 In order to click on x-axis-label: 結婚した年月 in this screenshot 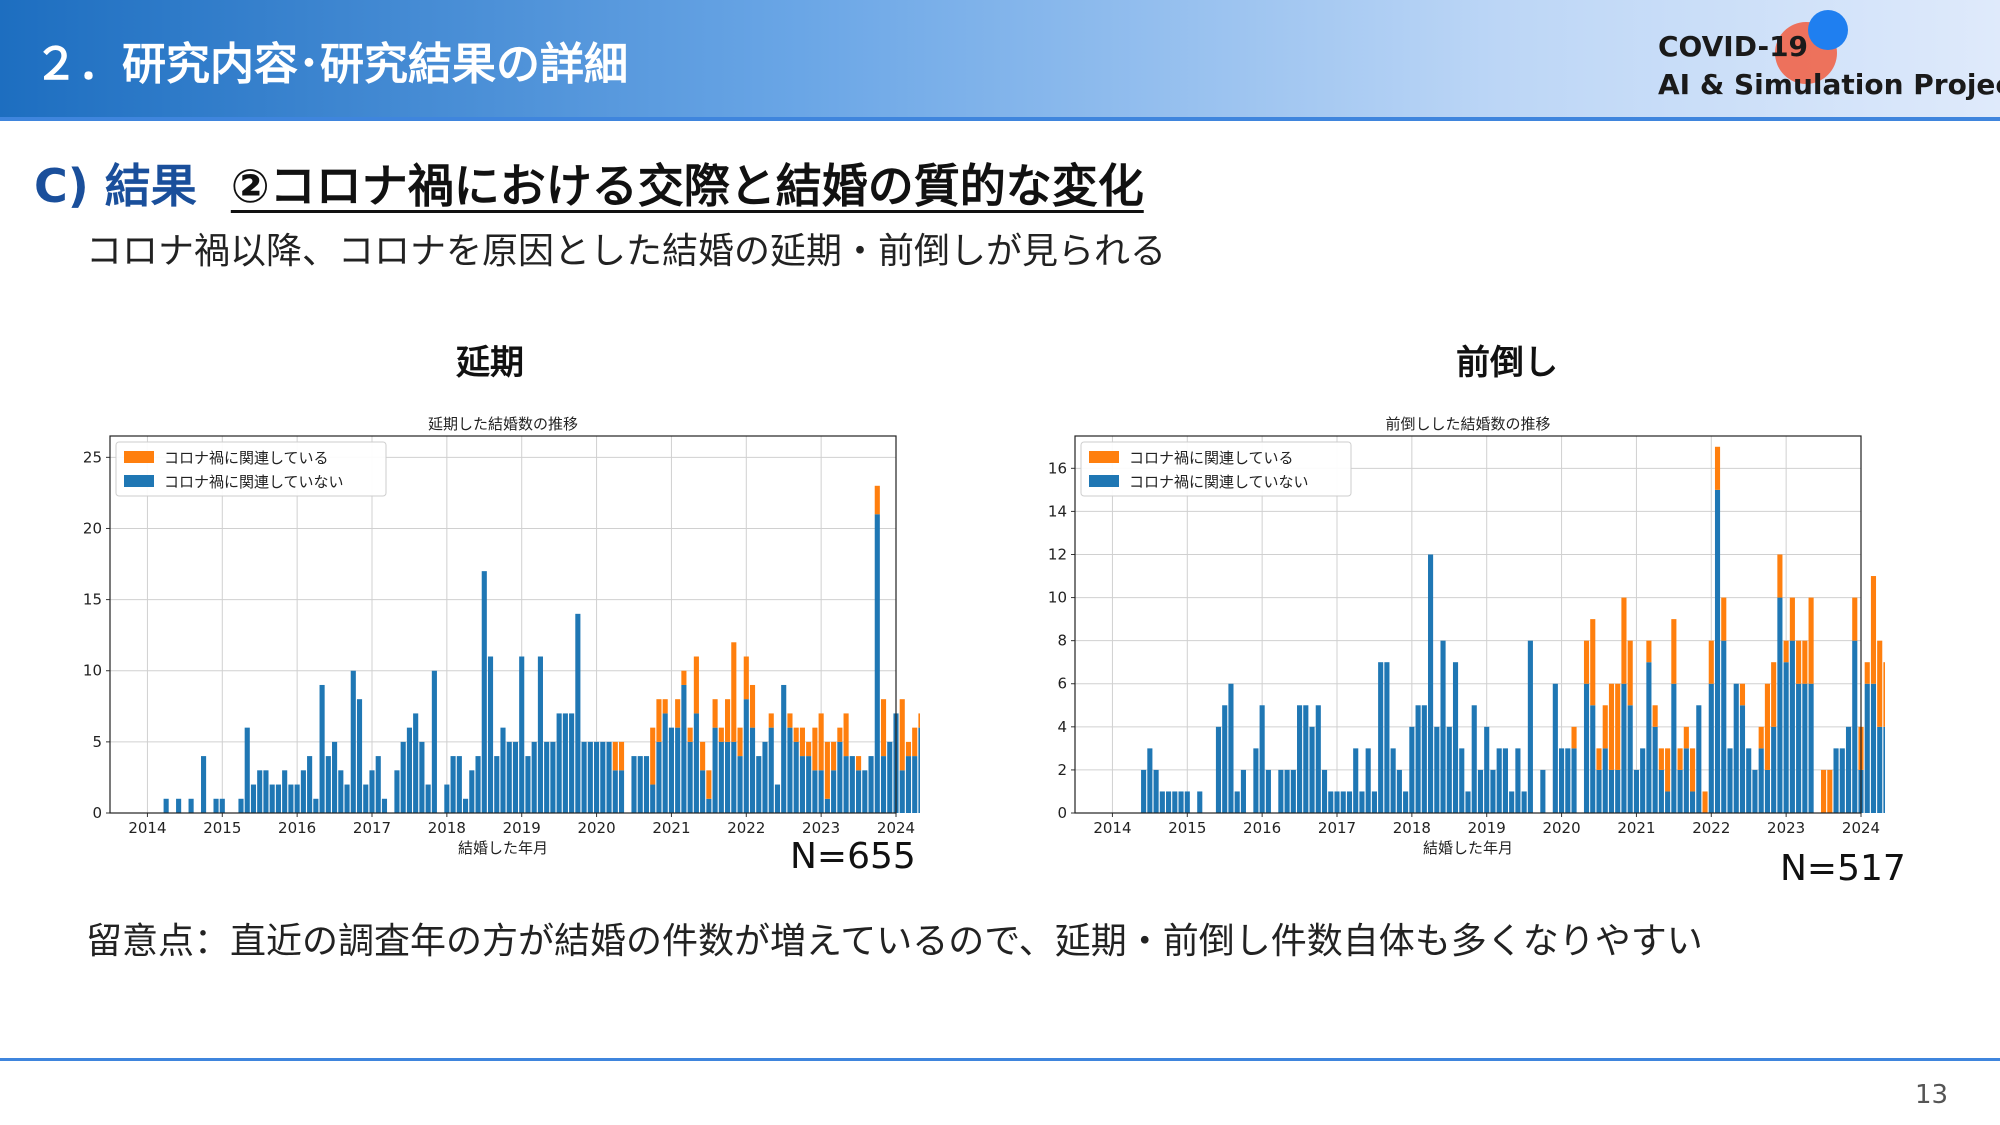, I will do `click(1468, 848)`.